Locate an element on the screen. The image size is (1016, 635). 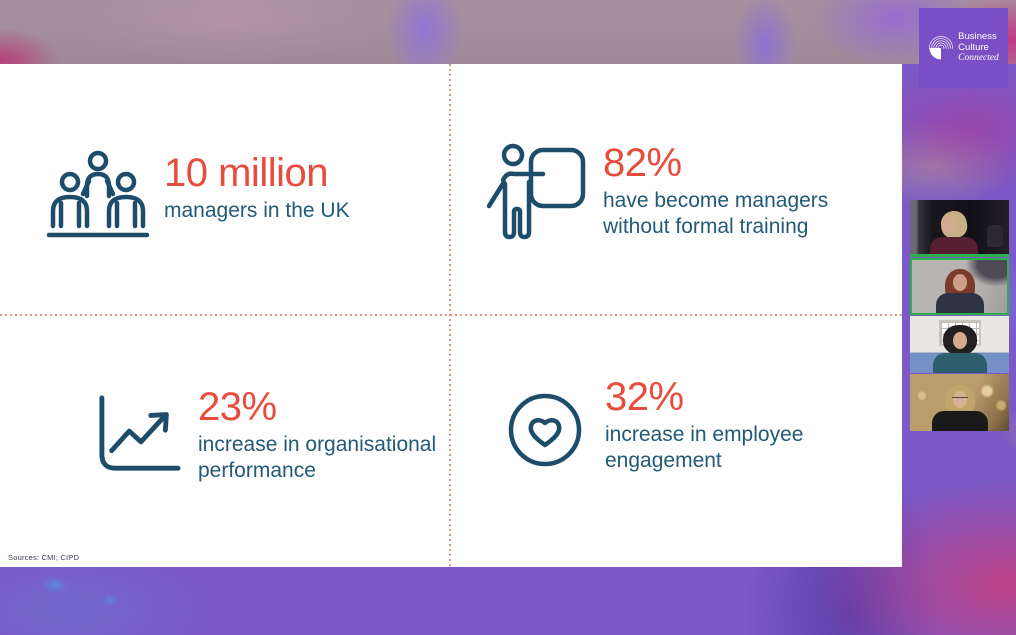
heart-icon is located at coordinates (545, 430).